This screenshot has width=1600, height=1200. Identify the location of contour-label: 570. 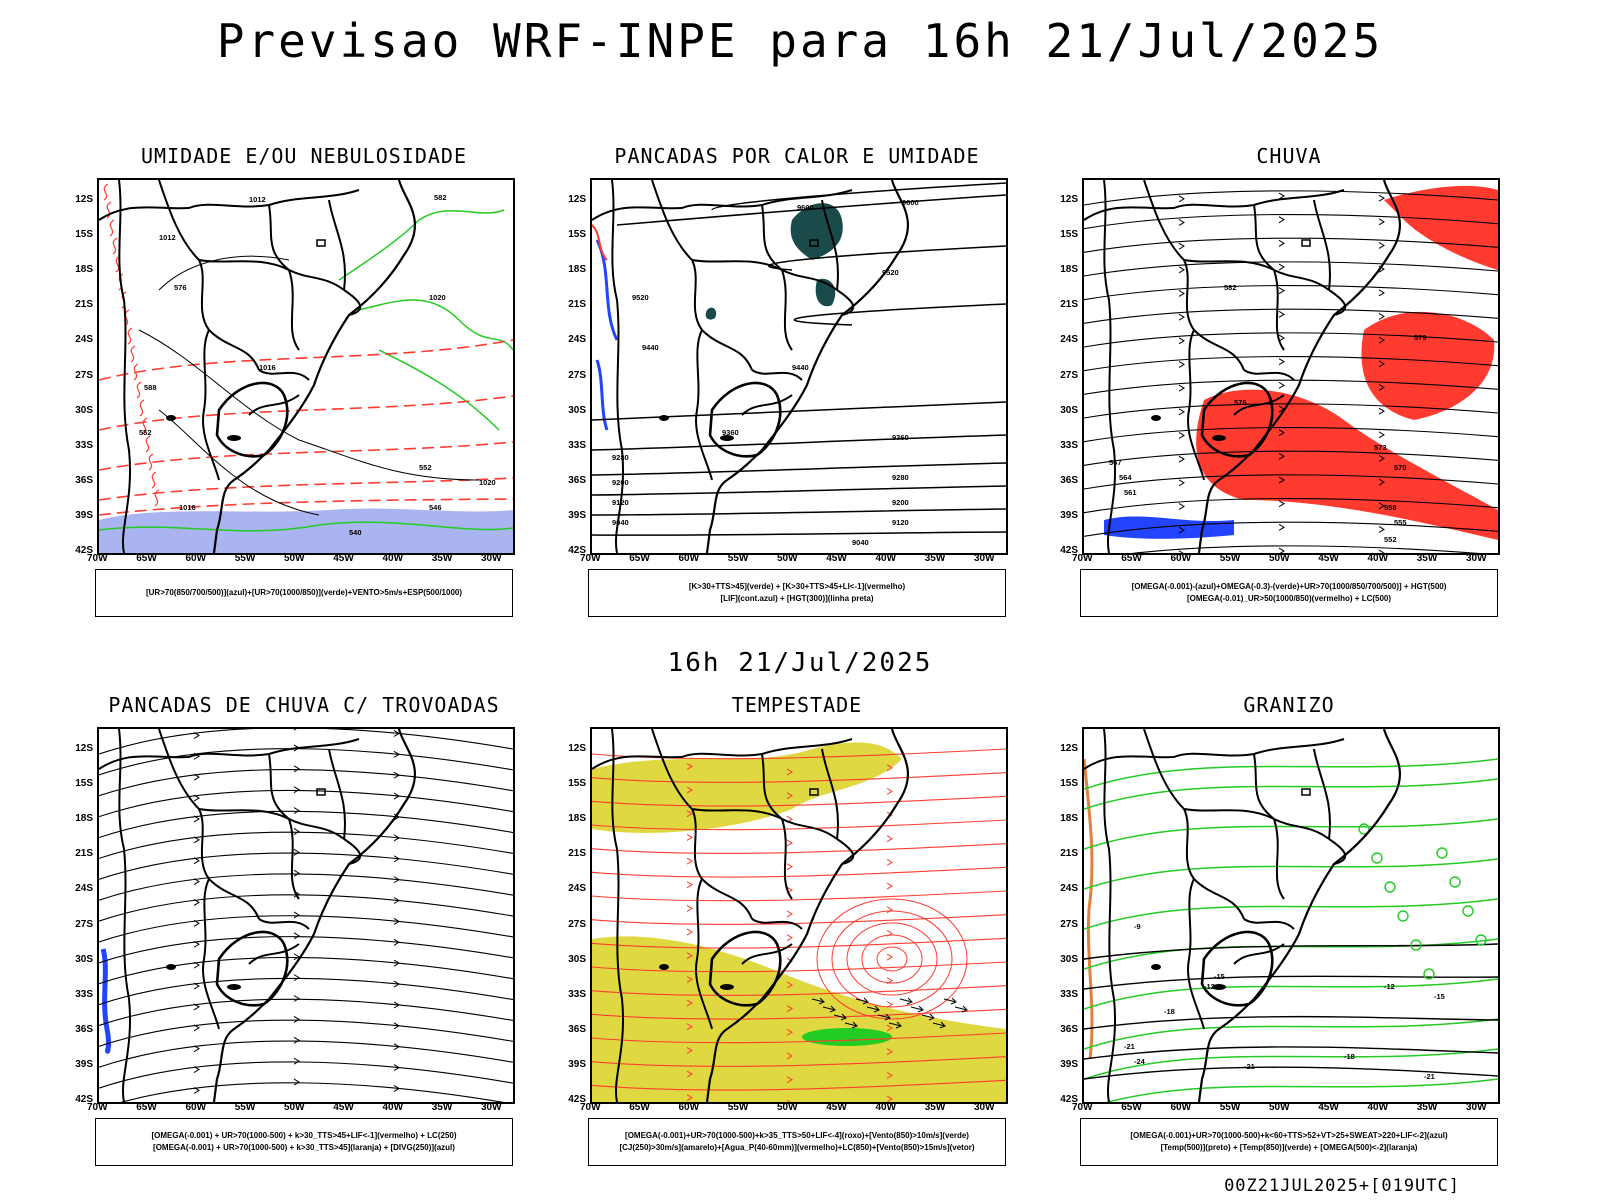
(1400, 467).